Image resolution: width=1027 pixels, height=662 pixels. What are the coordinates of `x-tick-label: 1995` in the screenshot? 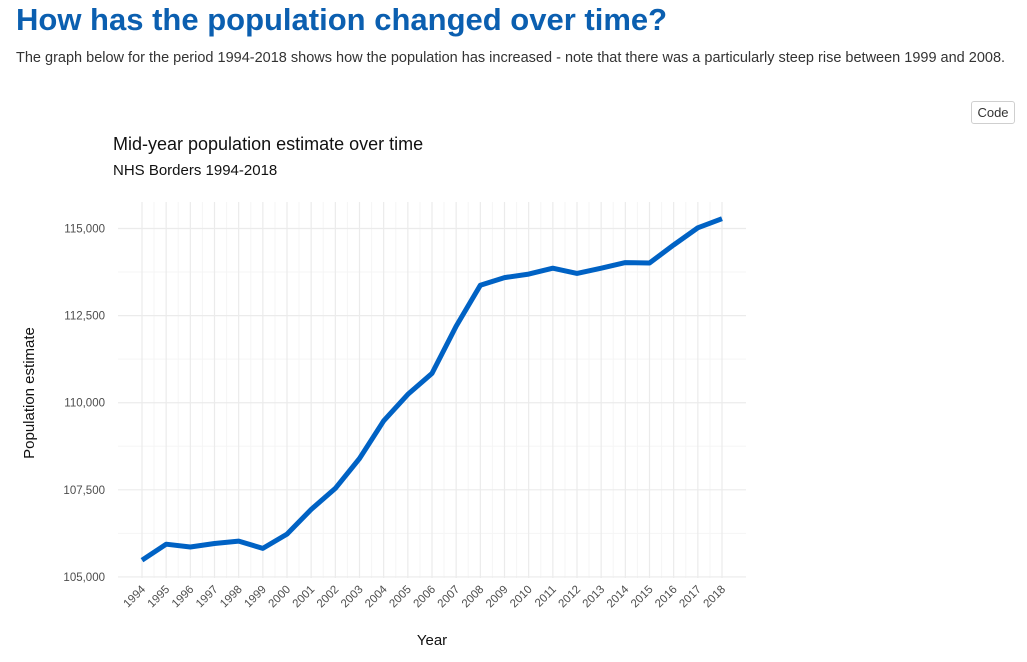 It's located at (159, 597).